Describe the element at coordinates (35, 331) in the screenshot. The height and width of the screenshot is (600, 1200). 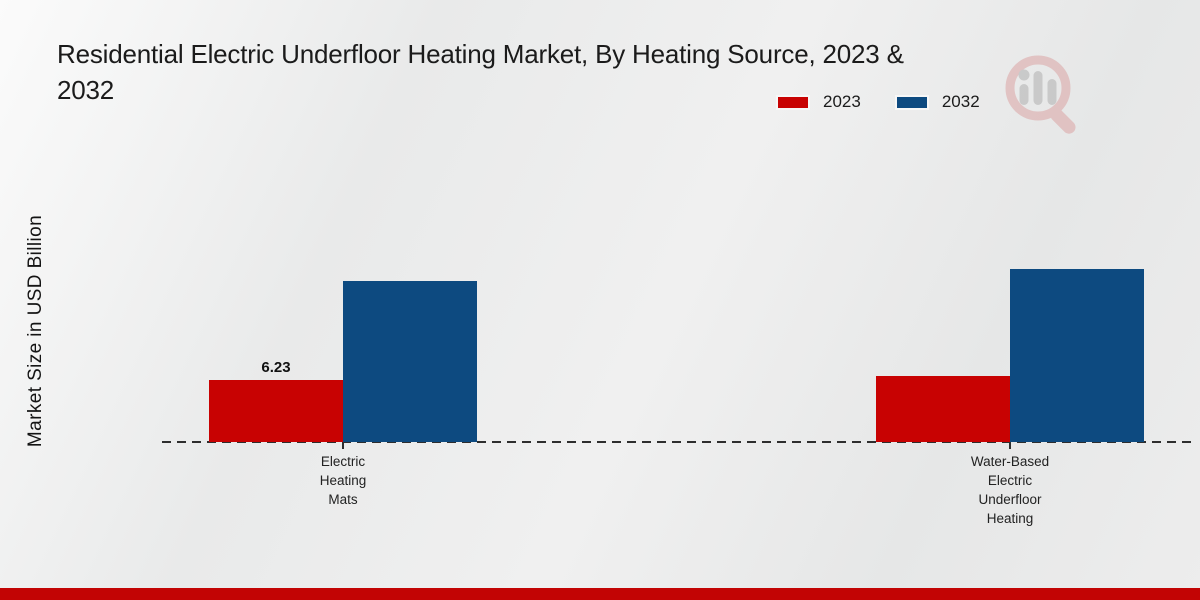
I see `y-axis-label: Market Size in USD Billion` at that location.